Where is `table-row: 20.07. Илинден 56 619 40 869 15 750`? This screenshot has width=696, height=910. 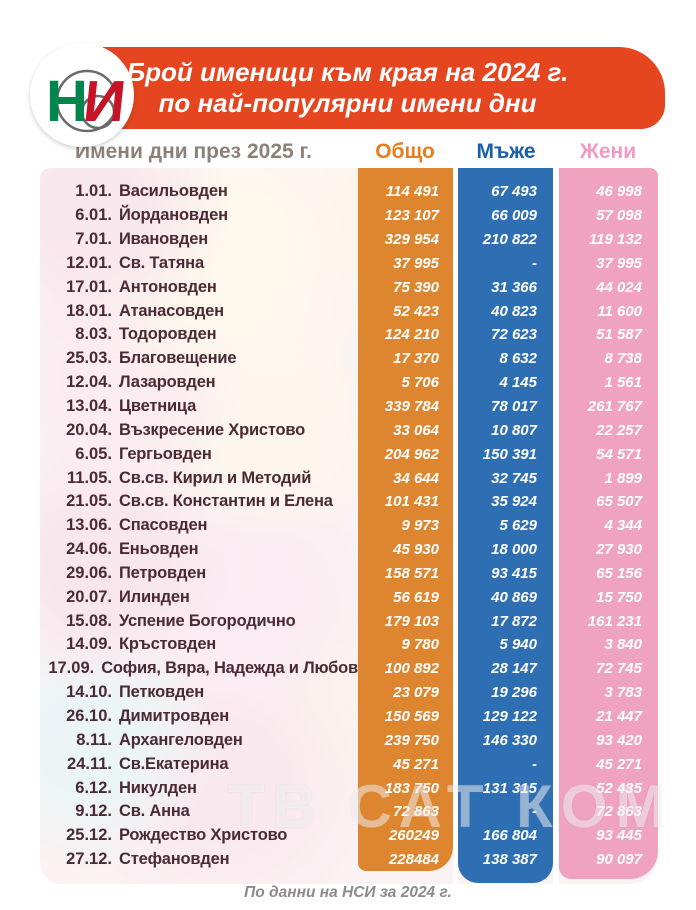 table-row: 20.07. Илинден 56 619 40 869 15 750 is located at coordinates (349, 597).